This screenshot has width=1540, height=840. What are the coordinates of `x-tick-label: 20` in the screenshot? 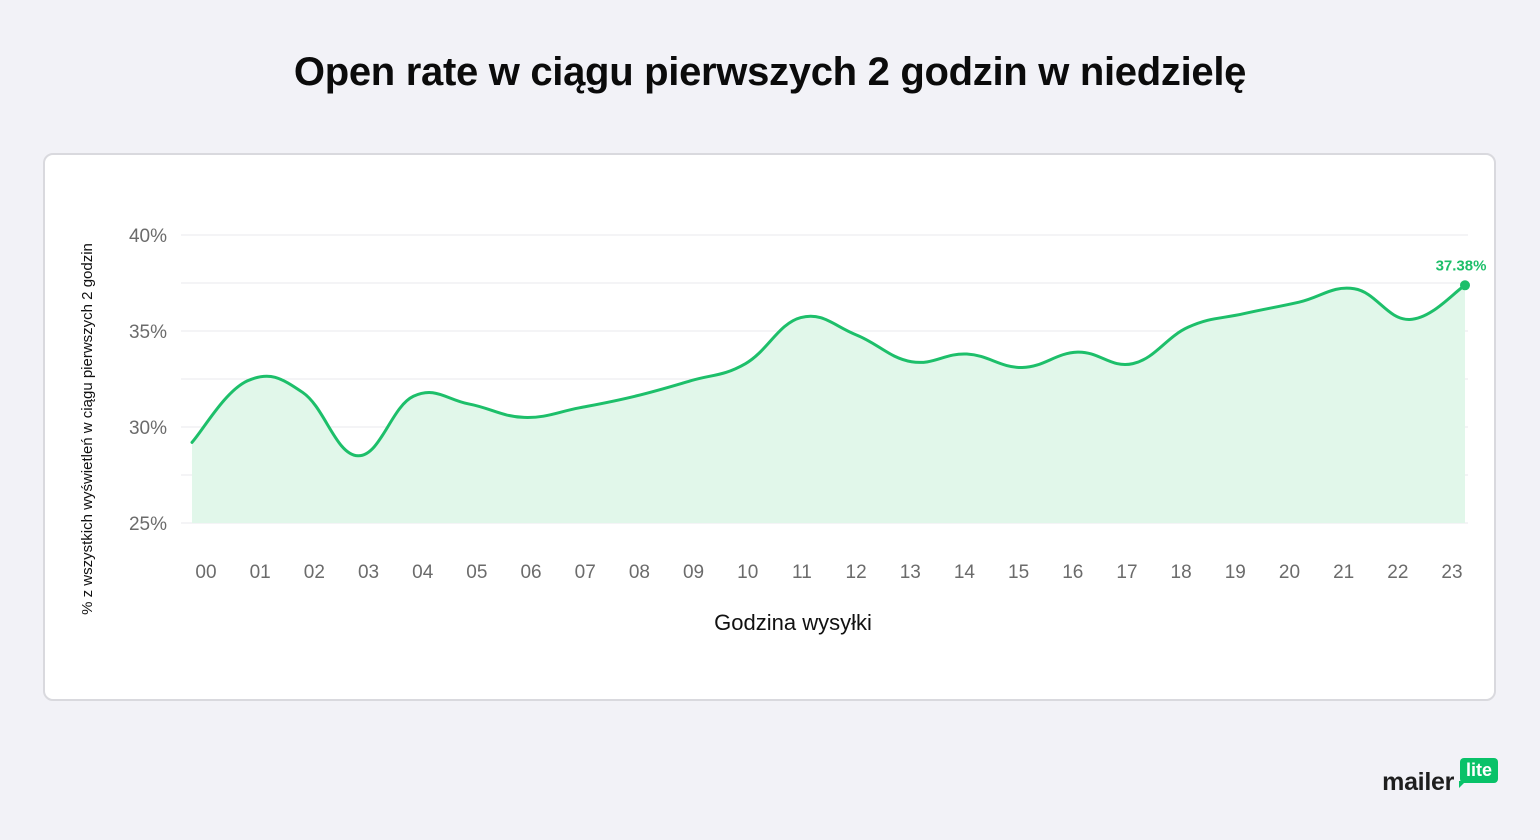 It's located at (1289, 572).